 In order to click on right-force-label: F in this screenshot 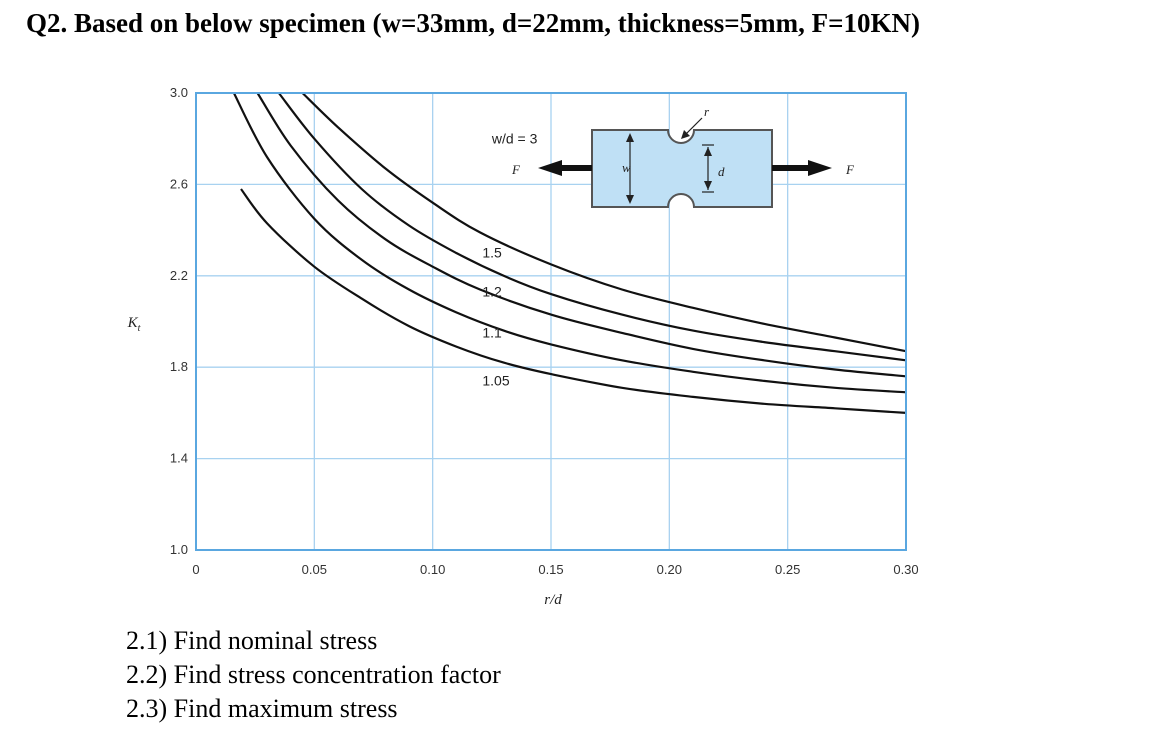, I will do `click(850, 169)`.